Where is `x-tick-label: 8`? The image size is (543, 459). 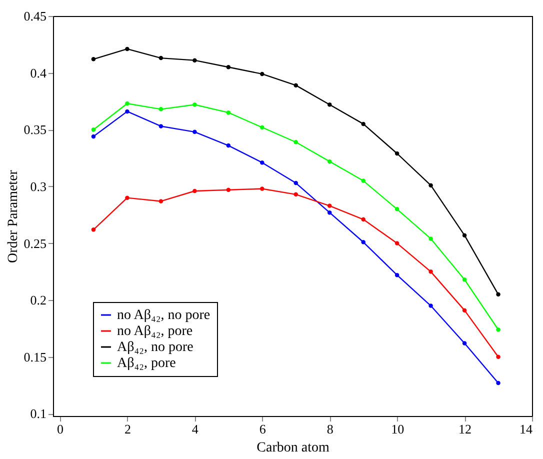 x-tick-label: 8 is located at coordinates (330, 429).